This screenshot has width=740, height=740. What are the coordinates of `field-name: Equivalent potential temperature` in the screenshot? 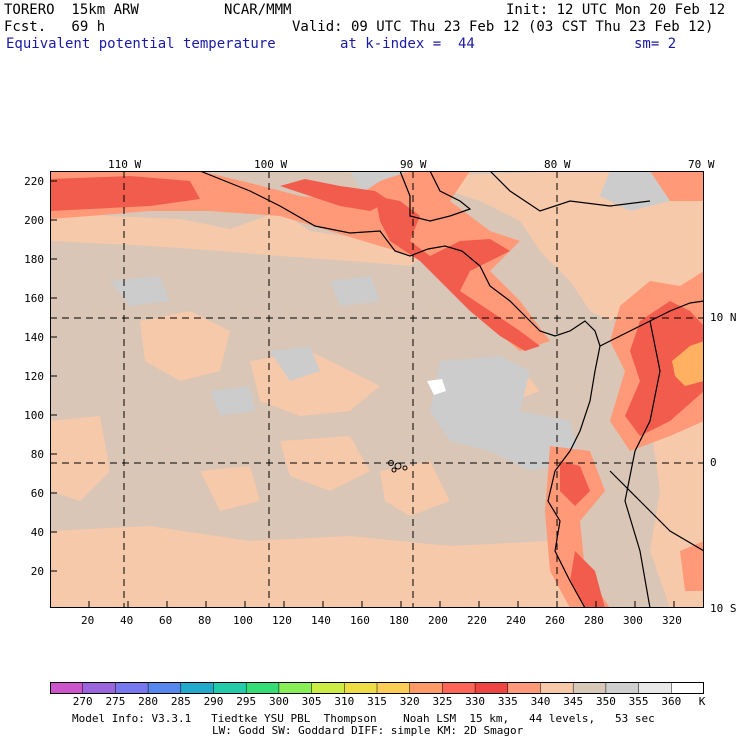 It's located at (141, 44).